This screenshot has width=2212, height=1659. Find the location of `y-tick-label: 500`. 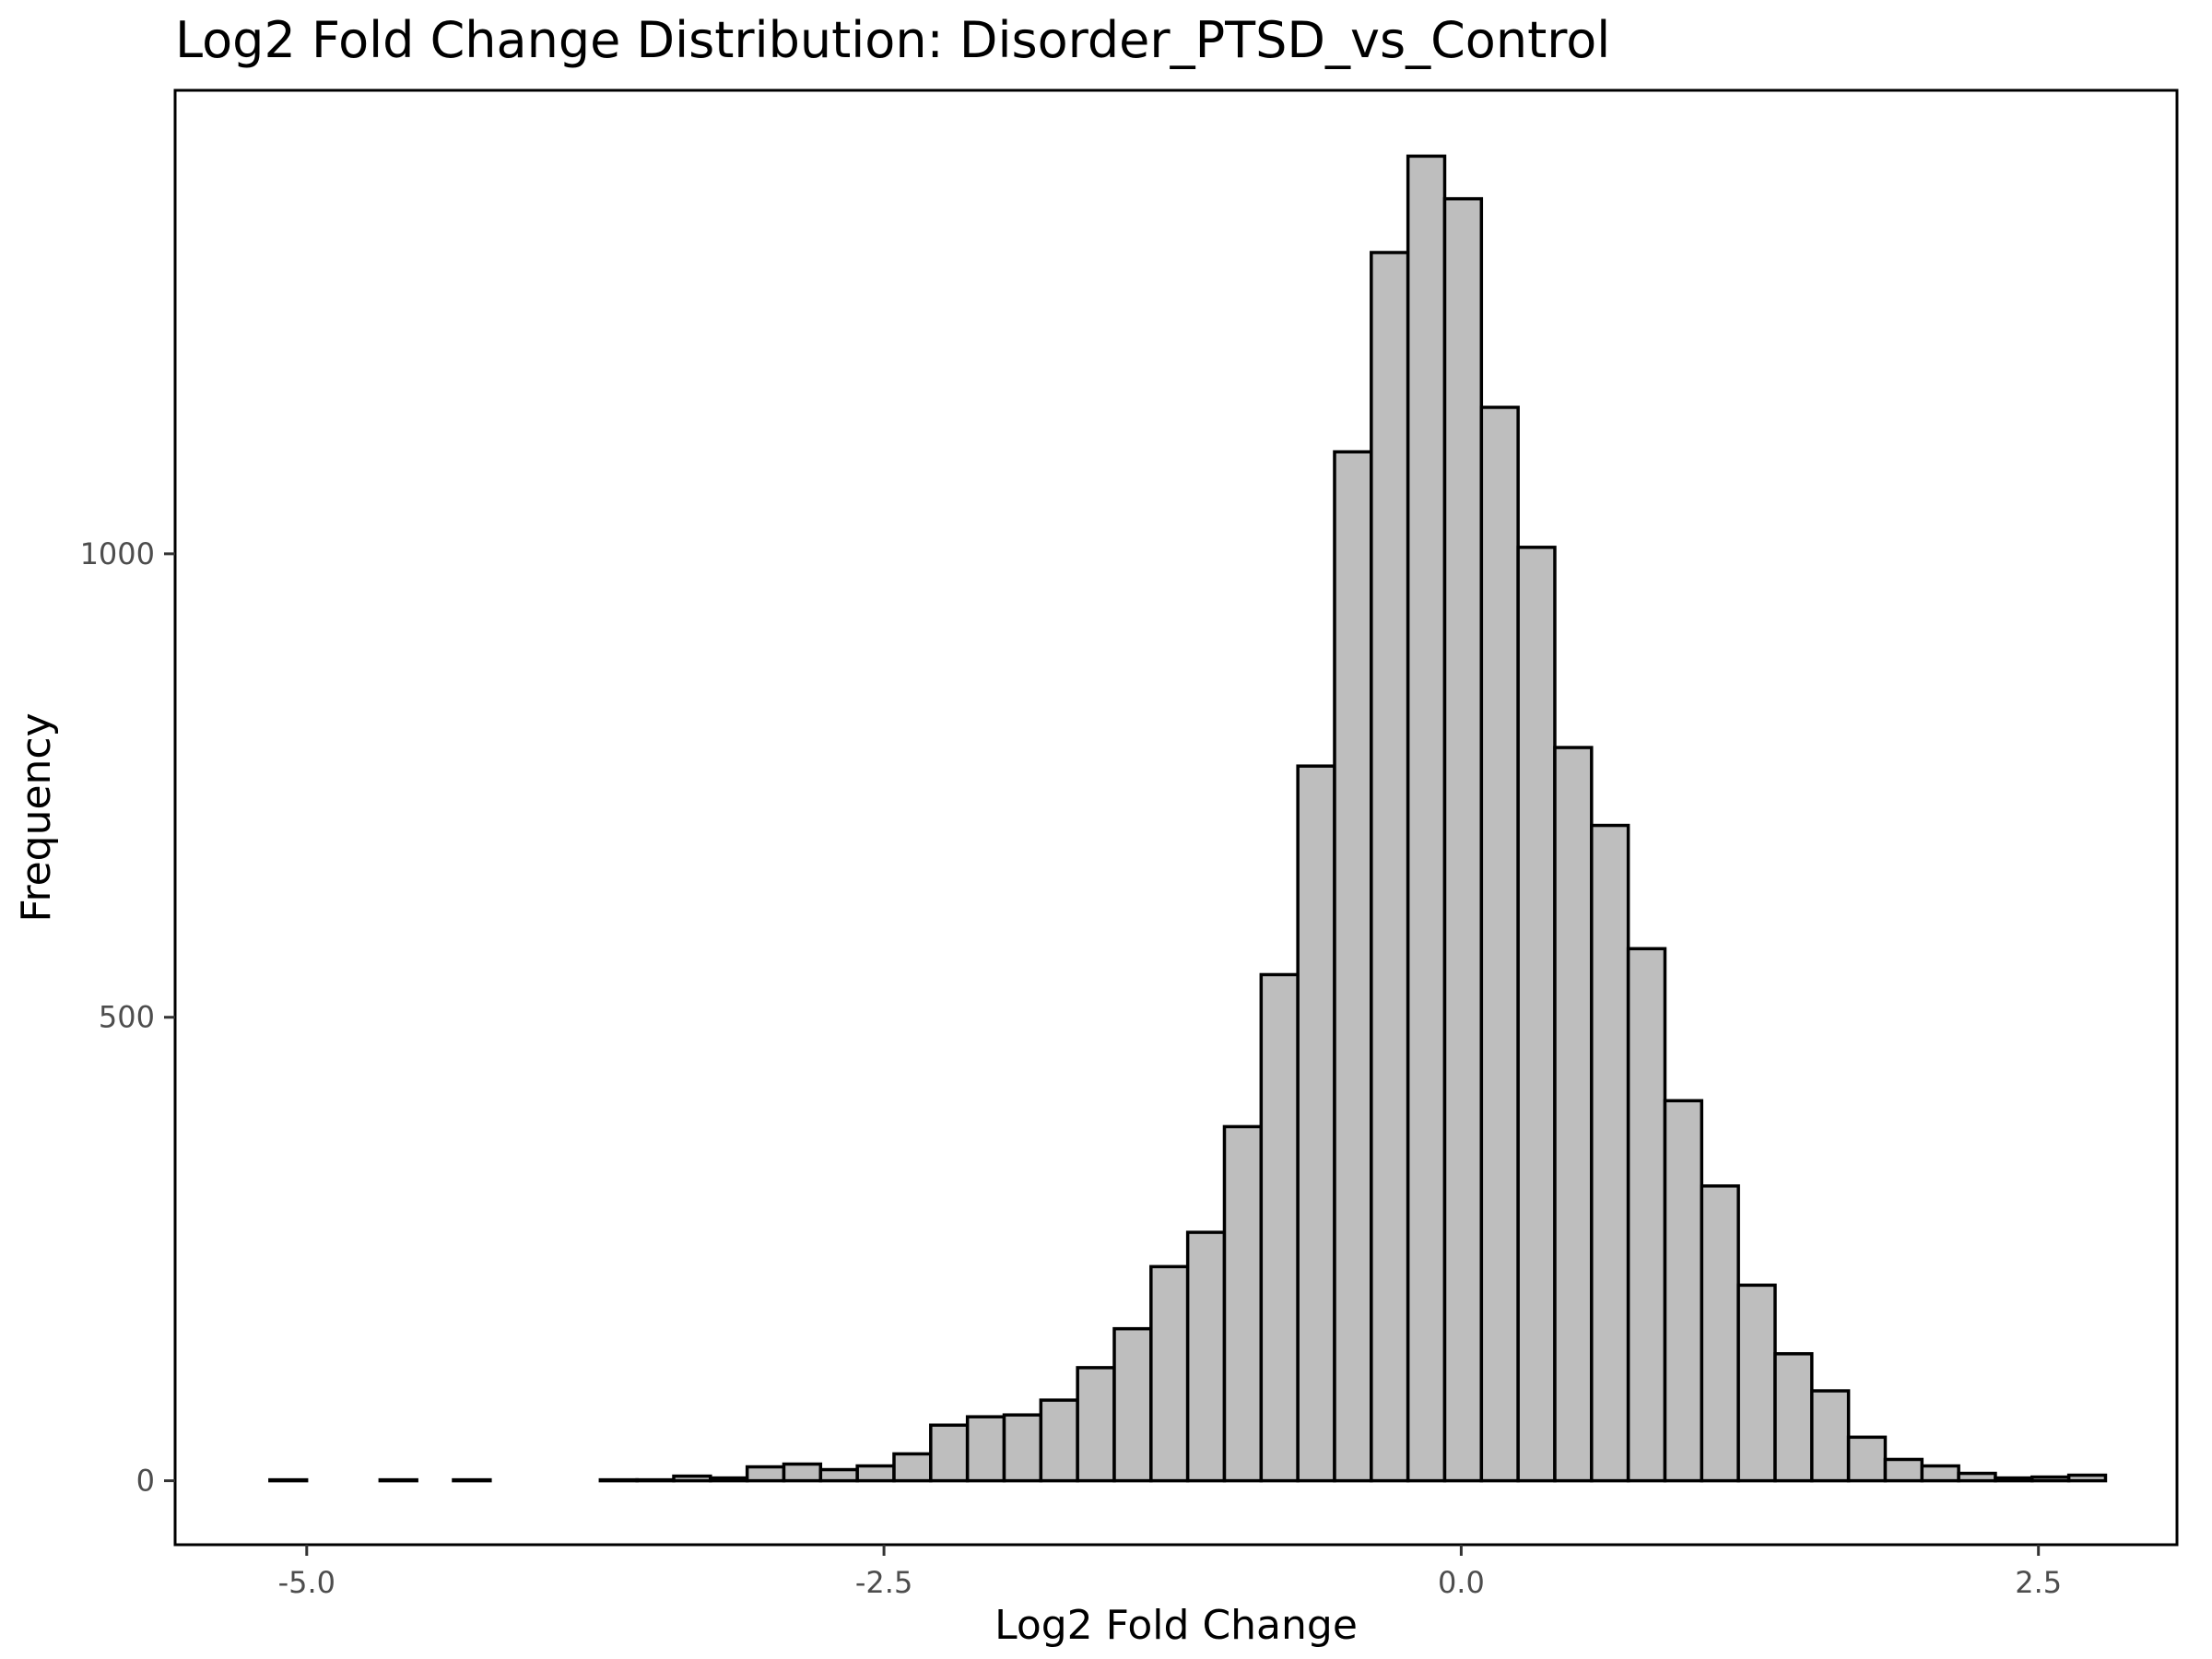

y-tick-label: 500 is located at coordinates (127, 1017).